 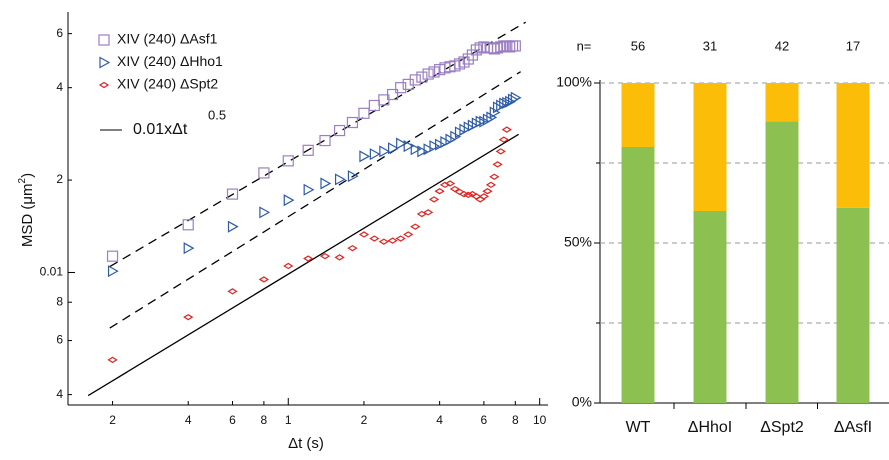 What do you see at coordinates (26, 210) in the screenshot?
I see `y-axis-title: MSD (μm2)` at bounding box center [26, 210].